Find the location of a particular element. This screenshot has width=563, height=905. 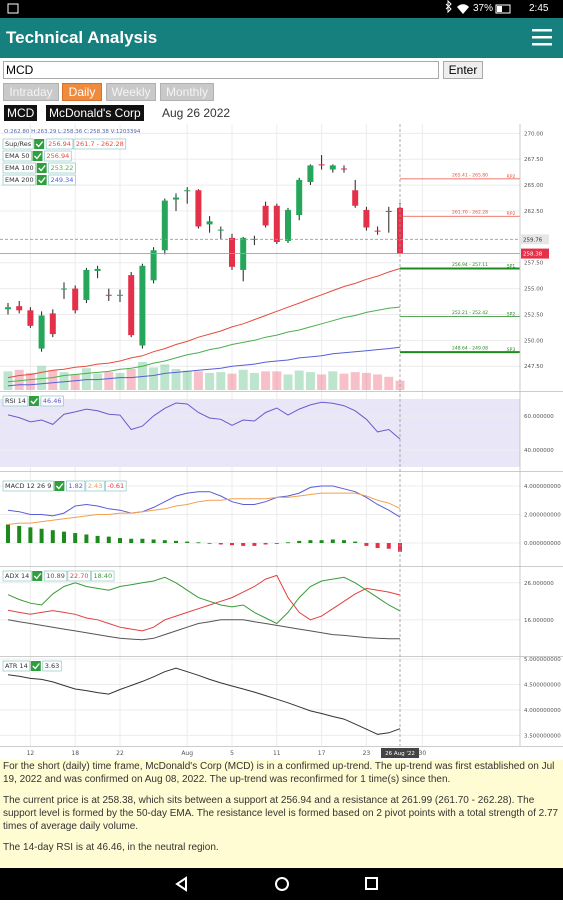

y-tick-label: 257.50 is located at coordinates (534, 264).